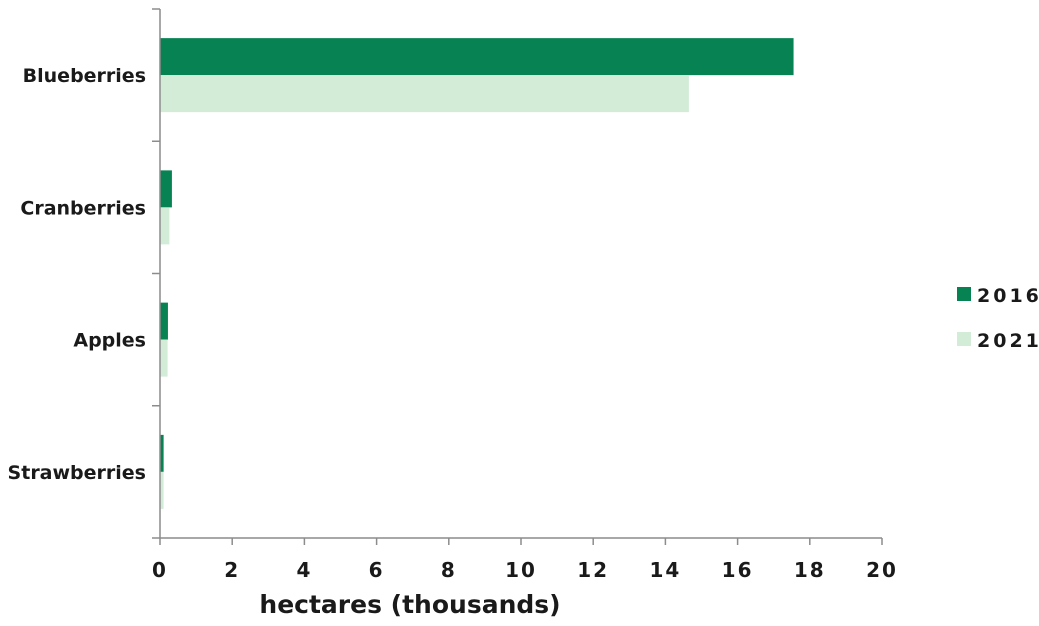 The height and width of the screenshot is (626, 1039). Describe the element at coordinates (160, 570) in the screenshot. I see `x-tick-label: 0` at that location.